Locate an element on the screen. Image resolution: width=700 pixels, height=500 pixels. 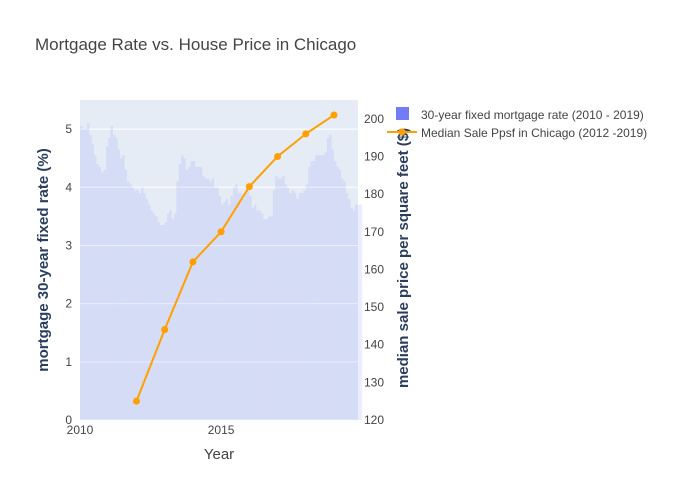
left-tick-label: 4 is located at coordinates (68, 187).